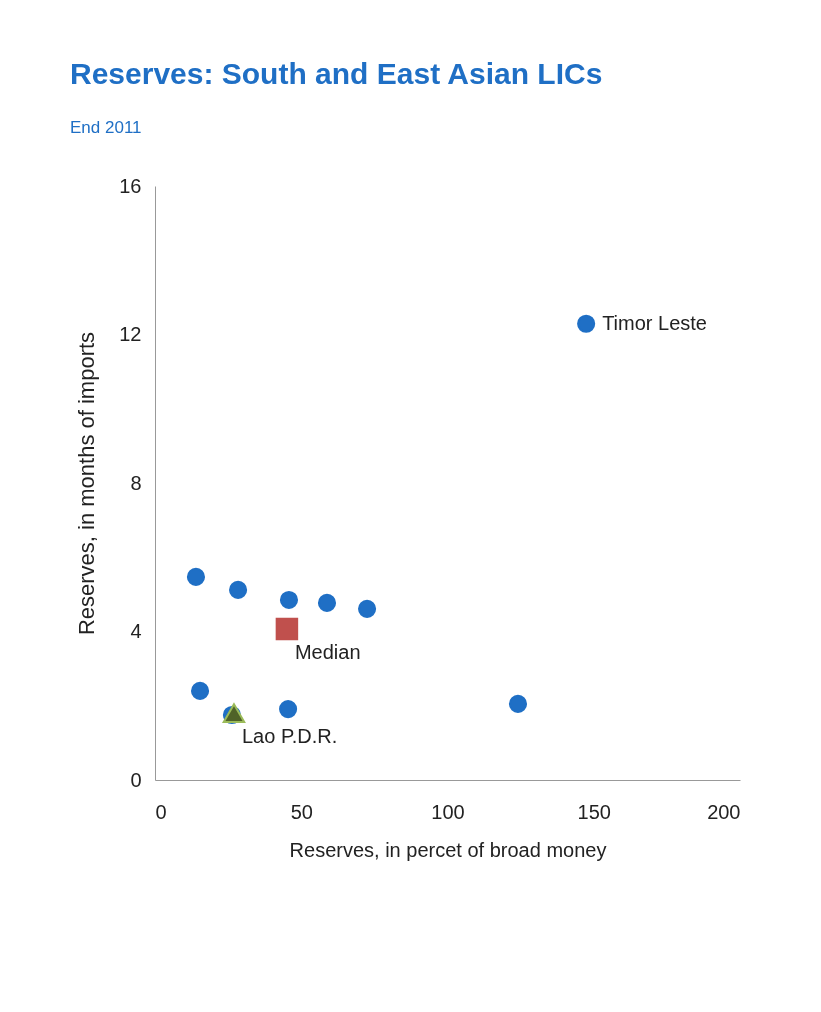 This screenshot has width=821, height=1012. What do you see at coordinates (654, 322) in the screenshot?
I see `annotation: Timor Leste` at bounding box center [654, 322].